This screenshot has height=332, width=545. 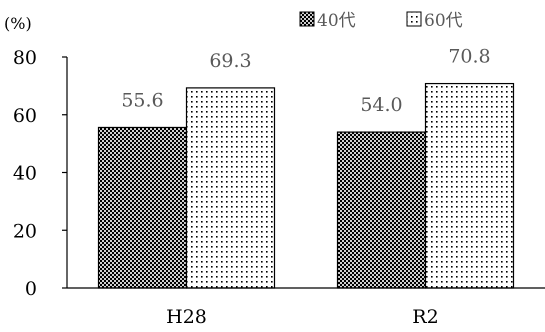 What do you see at coordinates (40, 173) in the screenshot?
I see `y-axis-ticks: 0 20 40 60 80` at bounding box center [40, 173].